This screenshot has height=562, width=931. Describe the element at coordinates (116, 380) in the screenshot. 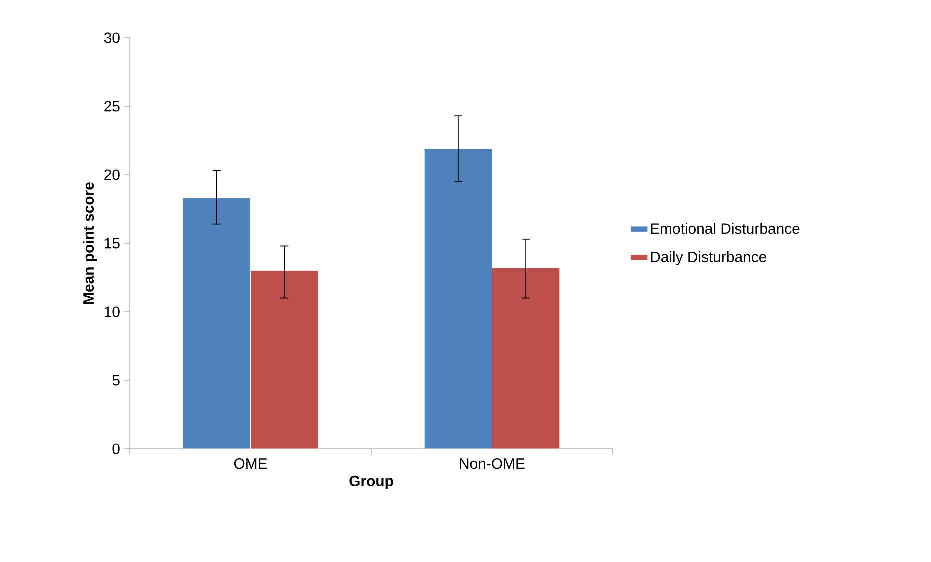

I see `y-tick-label: 5` at that location.